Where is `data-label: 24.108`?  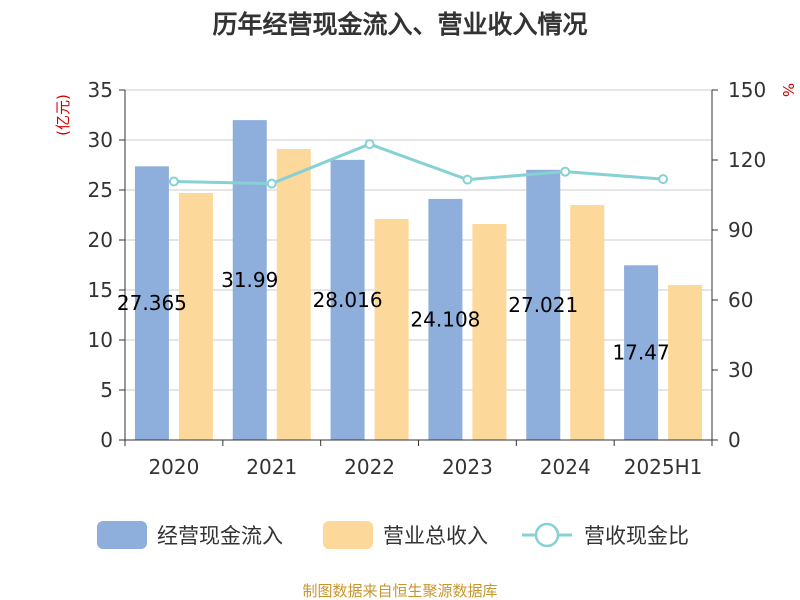
data-label: 24.108 is located at coordinates (445, 319).